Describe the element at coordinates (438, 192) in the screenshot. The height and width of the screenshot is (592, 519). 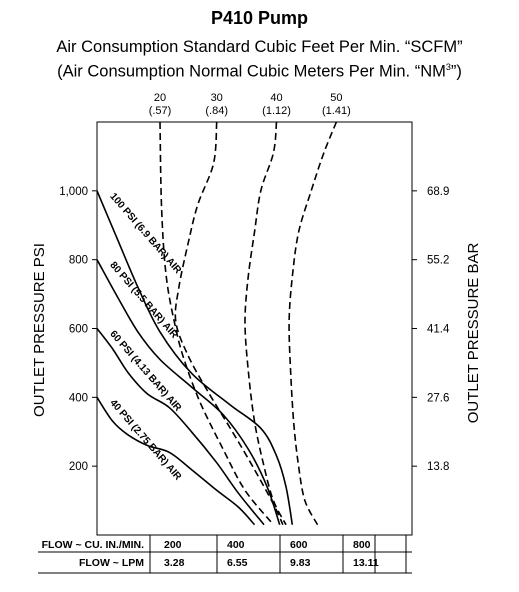
I see `y-tick-label-bar: 68.9` at that location.